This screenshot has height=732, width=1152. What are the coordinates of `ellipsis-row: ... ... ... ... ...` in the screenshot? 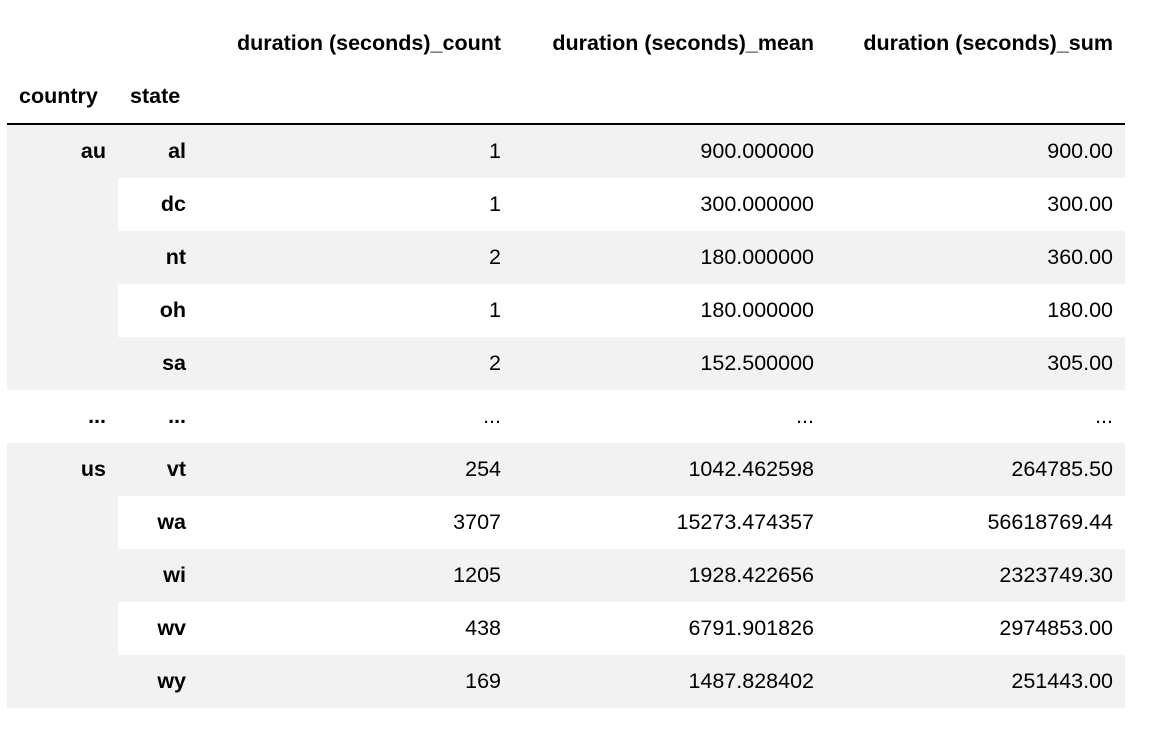 It's located at (566, 416).